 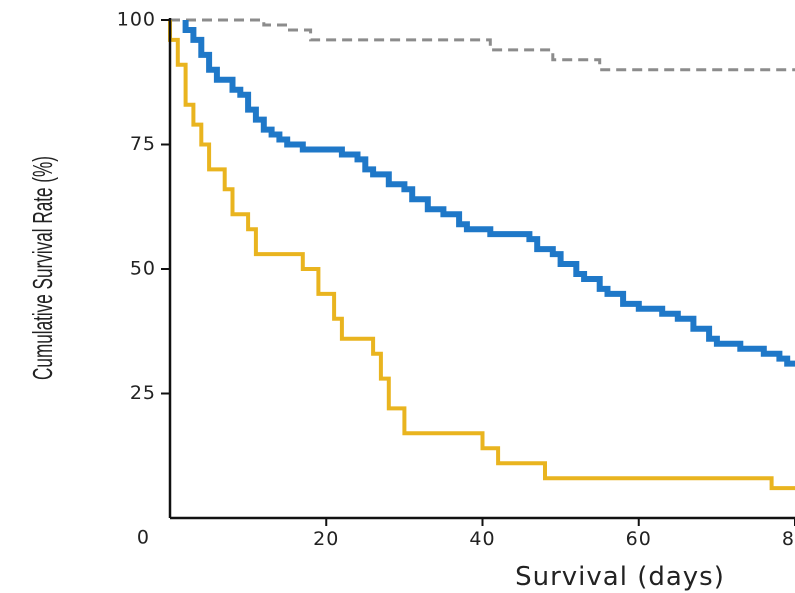 What do you see at coordinates (620, 577) in the screenshot?
I see `x-axis-title: Survival (days)` at bounding box center [620, 577].